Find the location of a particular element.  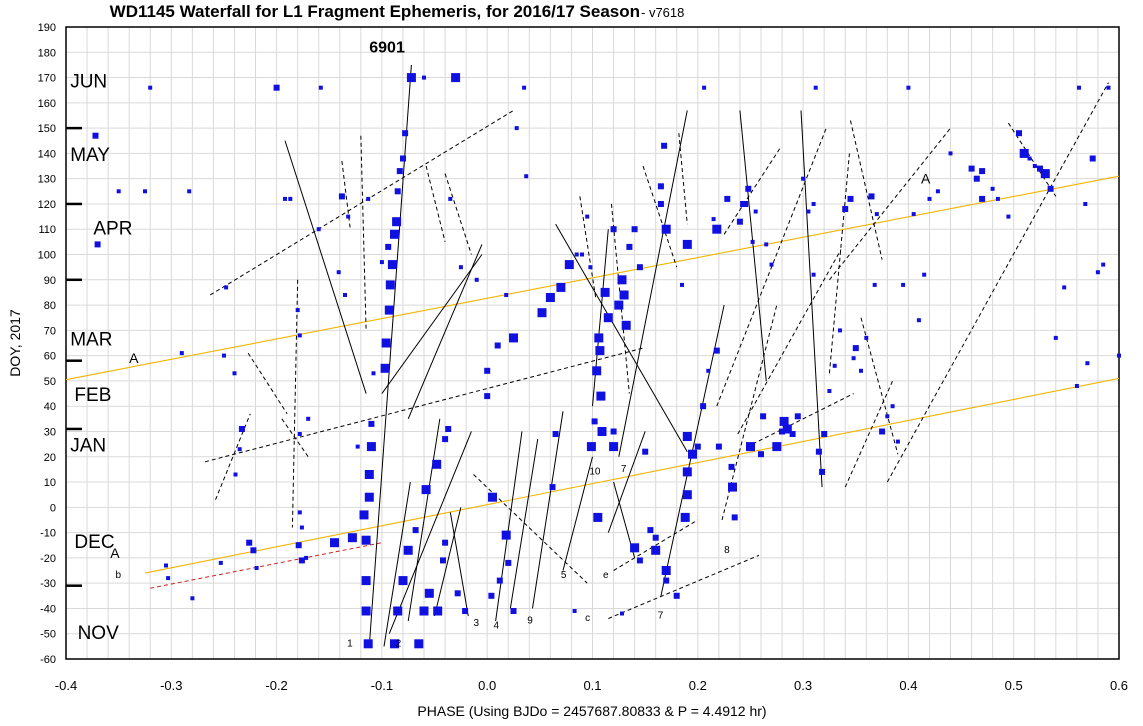

y-tick-label: 120 is located at coordinates (47, 205).